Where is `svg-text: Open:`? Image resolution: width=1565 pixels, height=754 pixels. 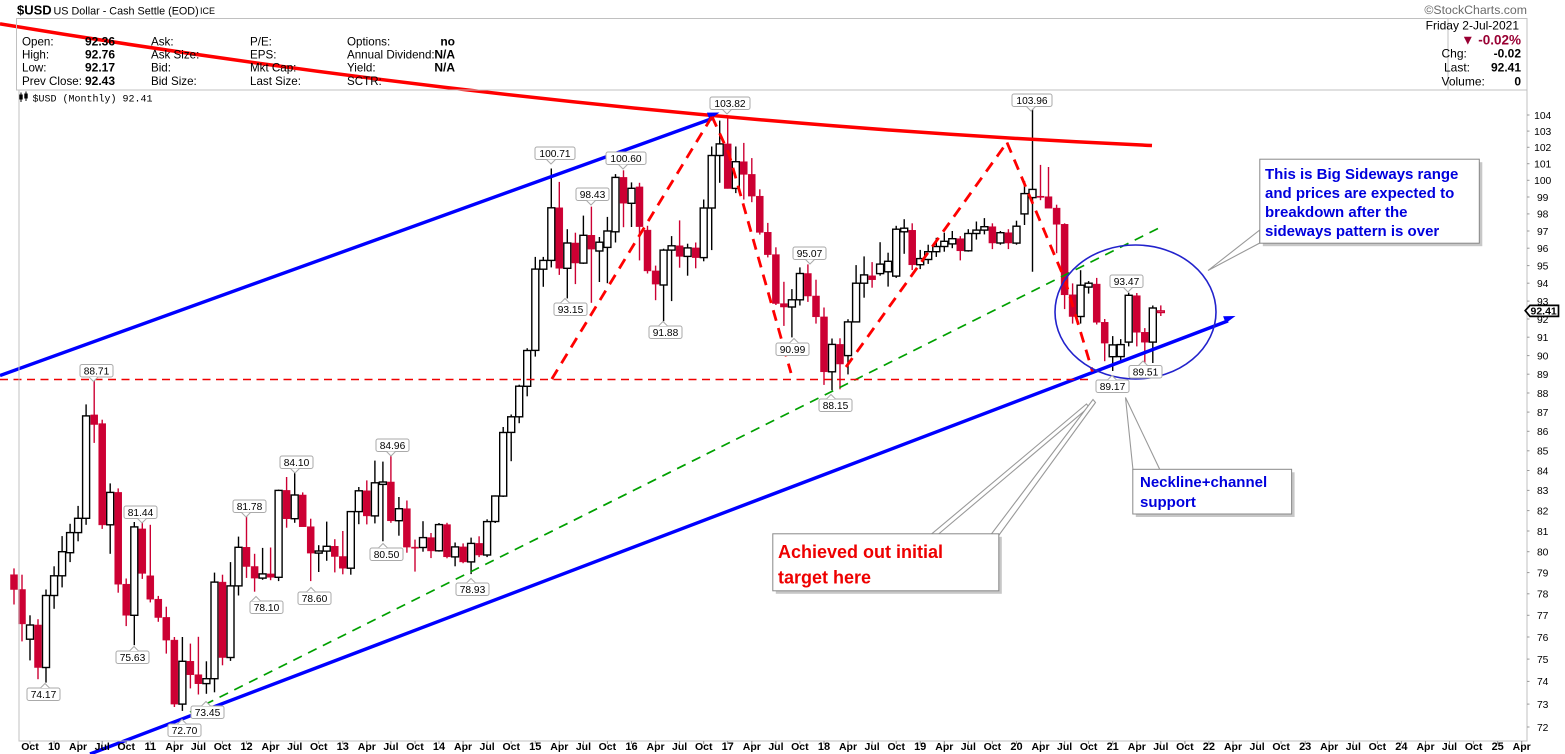 svg-text: Open: is located at coordinates (38, 41).